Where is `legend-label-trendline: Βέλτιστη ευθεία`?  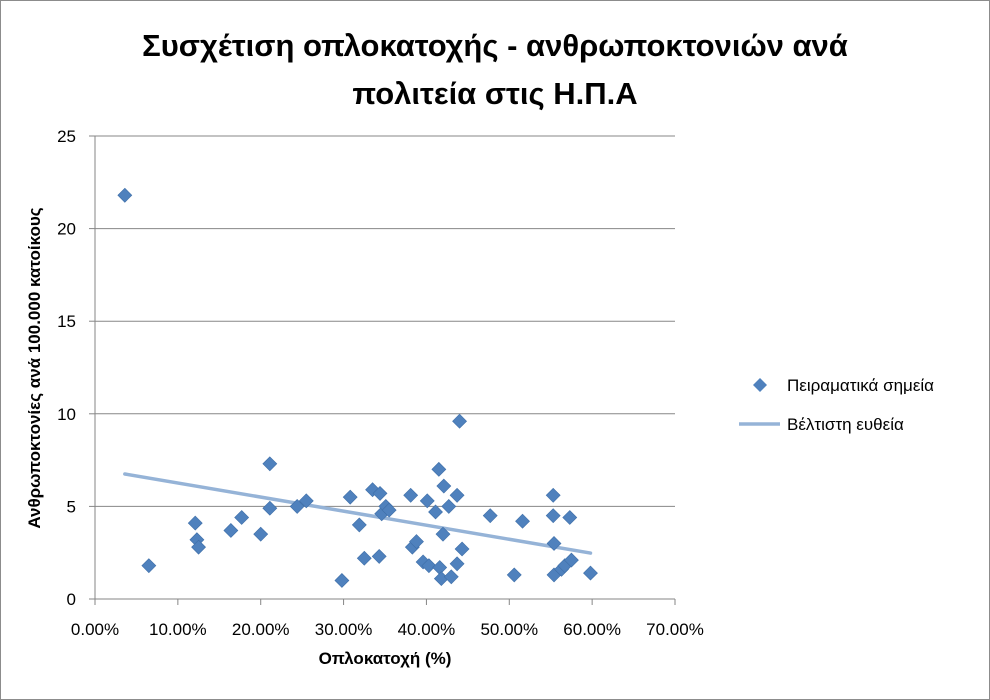 legend-label-trendline: Βέλτιστη ευθεία is located at coordinates (845, 424).